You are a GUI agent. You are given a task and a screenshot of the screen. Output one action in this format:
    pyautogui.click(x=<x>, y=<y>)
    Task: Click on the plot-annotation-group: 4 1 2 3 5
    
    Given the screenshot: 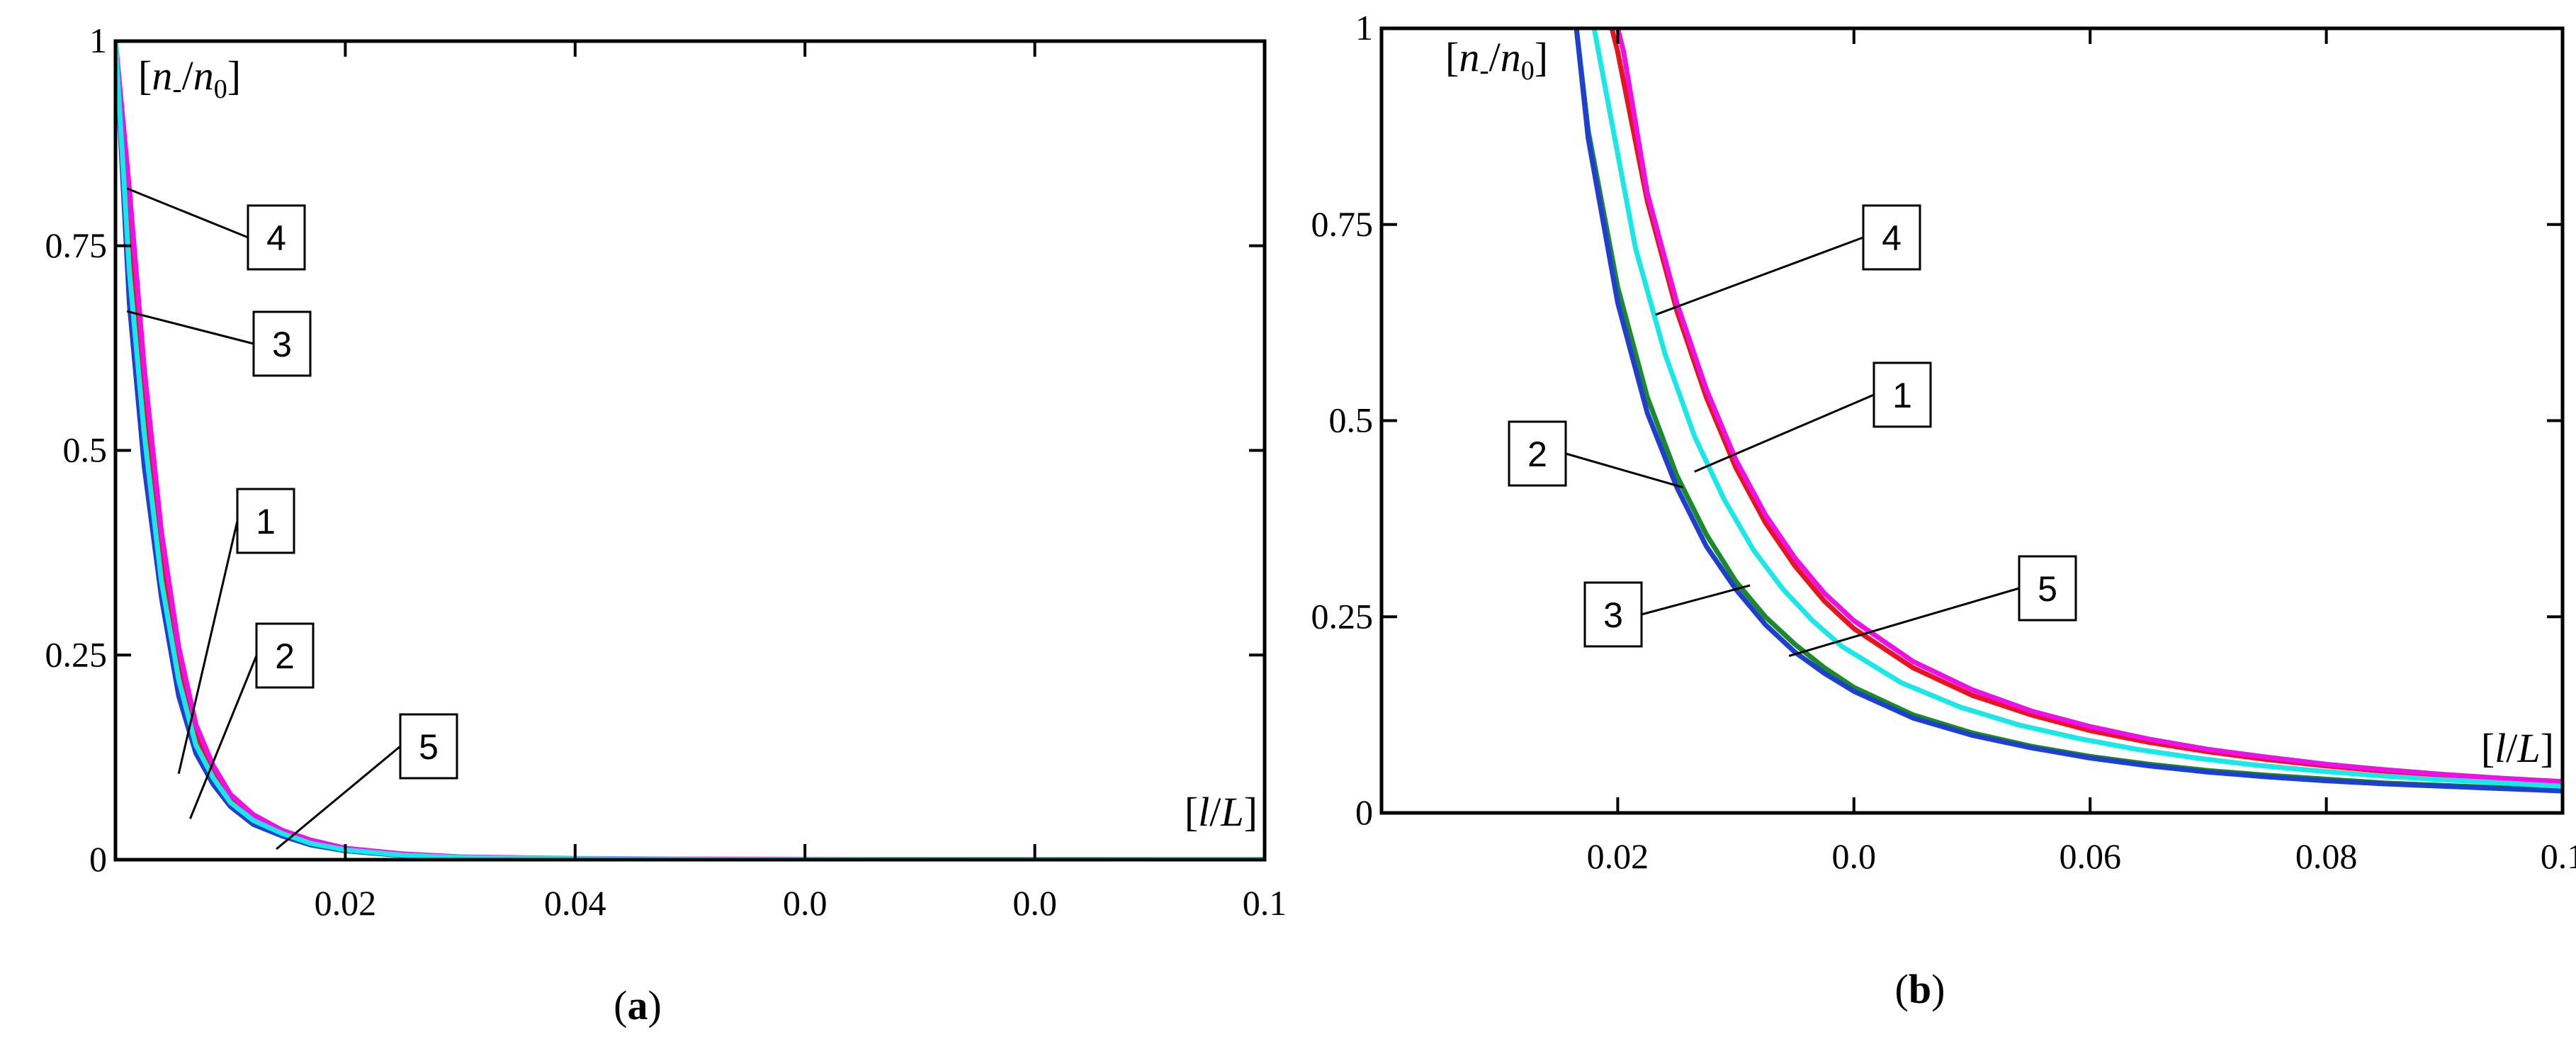 What is the action you would take?
    pyautogui.click(x=1792, y=431)
    